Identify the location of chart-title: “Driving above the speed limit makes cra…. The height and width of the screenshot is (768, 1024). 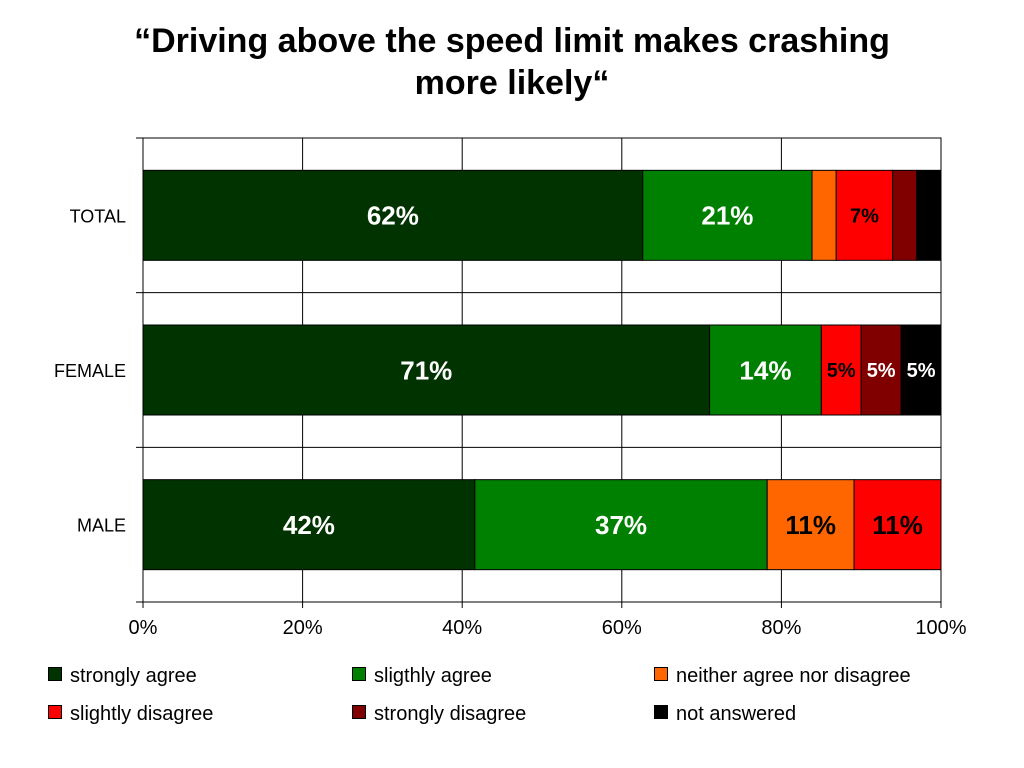
(512, 62).